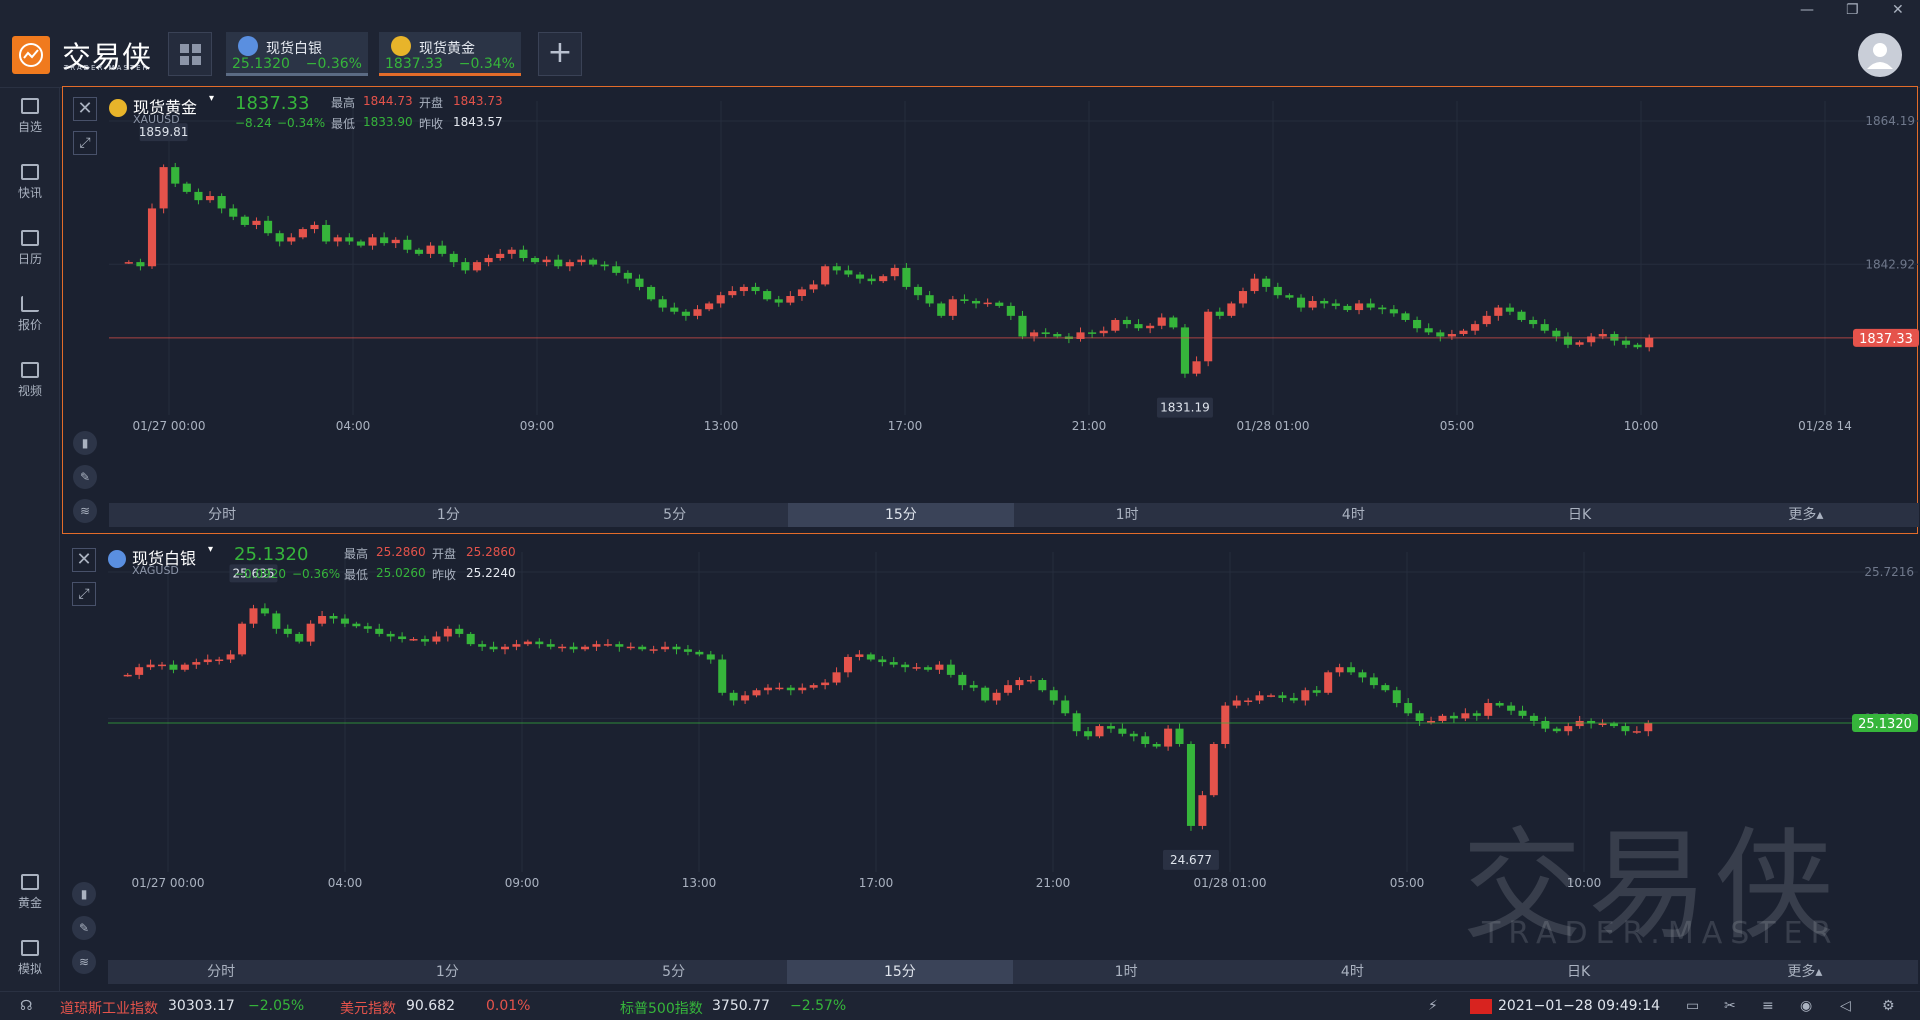 This screenshot has width=1920, height=1020. Describe the element at coordinates (30, 248) in the screenshot. I see `sidebar-item-calendar: 日历` at that location.